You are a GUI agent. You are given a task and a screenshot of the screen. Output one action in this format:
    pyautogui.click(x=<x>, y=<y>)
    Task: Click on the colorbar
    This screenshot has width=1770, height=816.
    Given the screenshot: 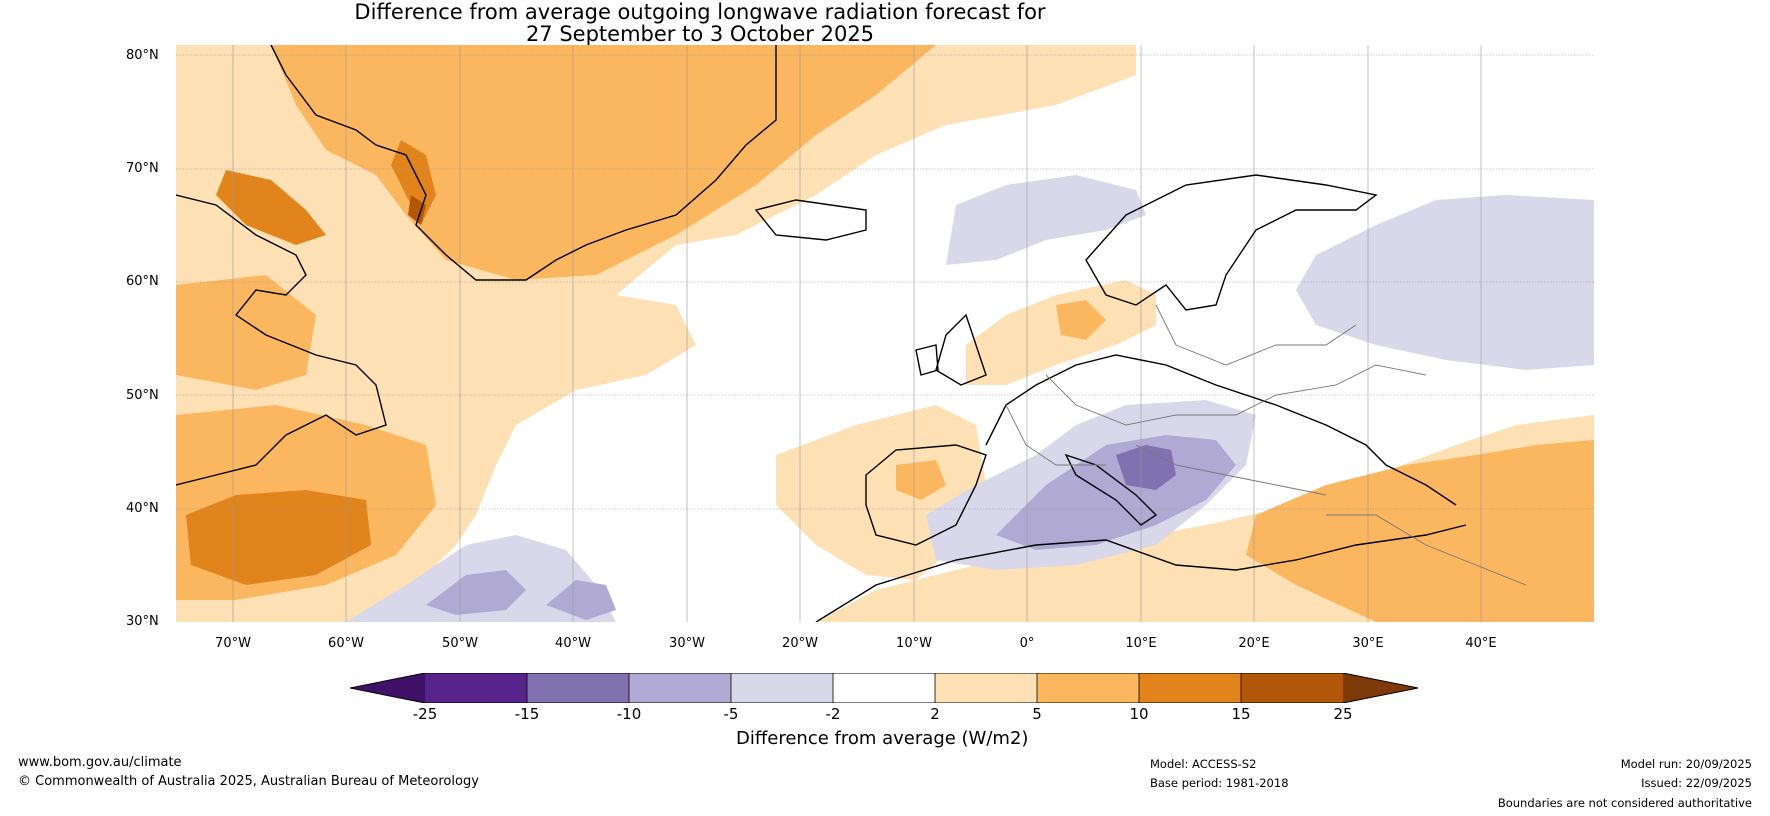 What is the action you would take?
    pyautogui.click(x=884, y=688)
    